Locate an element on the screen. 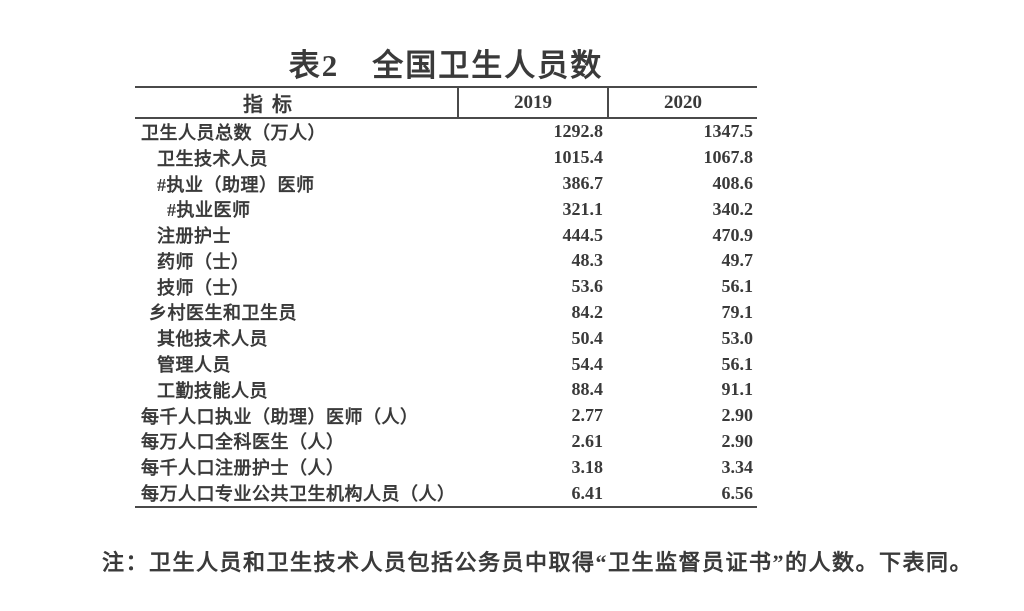 This screenshot has height=611, width=1024. row-indicator-label: 卫生人员总数（万人） is located at coordinates (233, 132).